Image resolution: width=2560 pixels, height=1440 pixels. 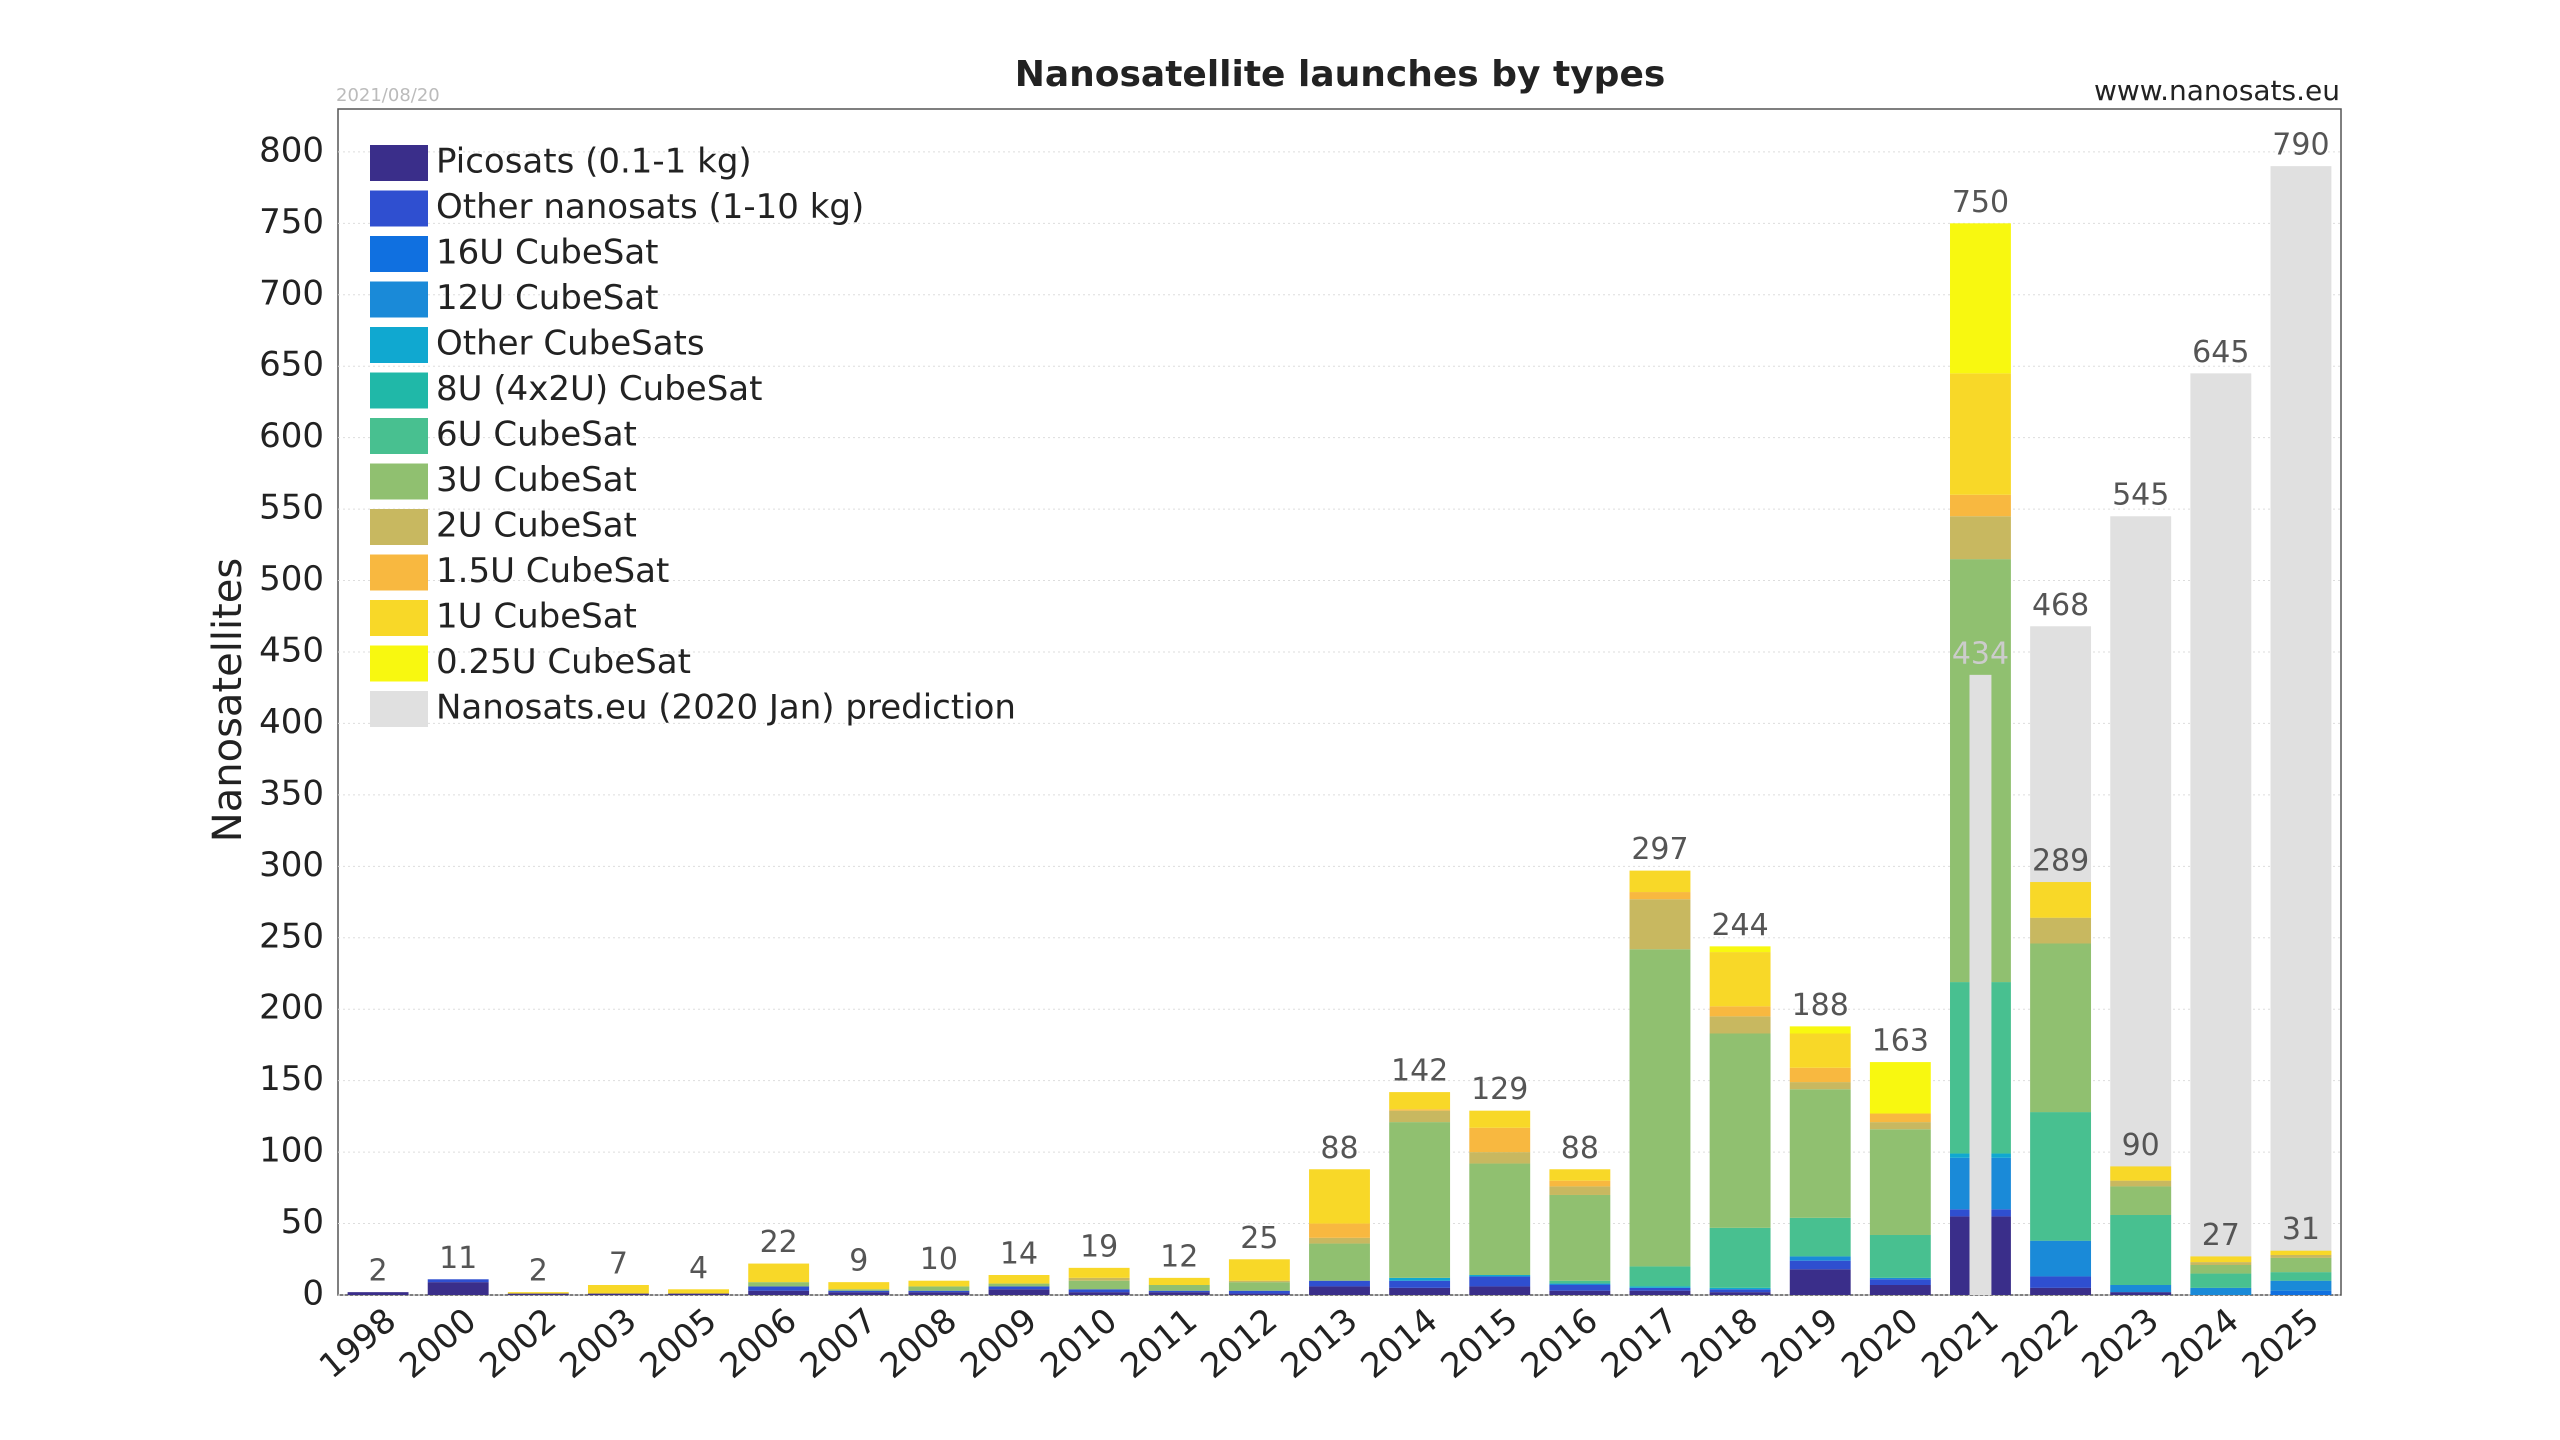 I want to click on total-label: 7, so click(x=618, y=1263).